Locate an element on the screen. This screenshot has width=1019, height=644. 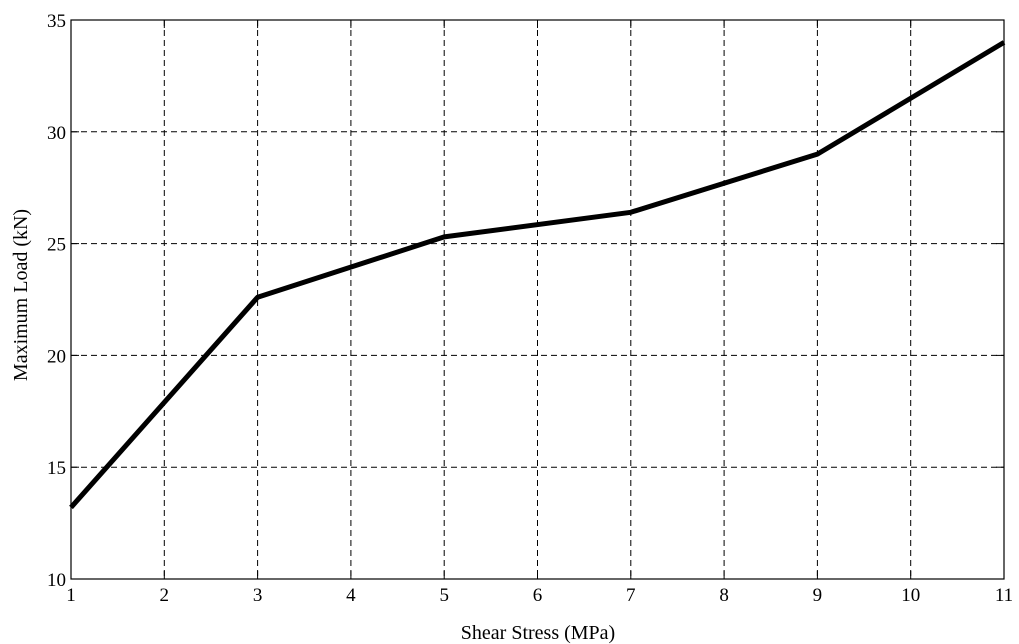
y-tick-label-1: 15 is located at coordinates (56, 468).